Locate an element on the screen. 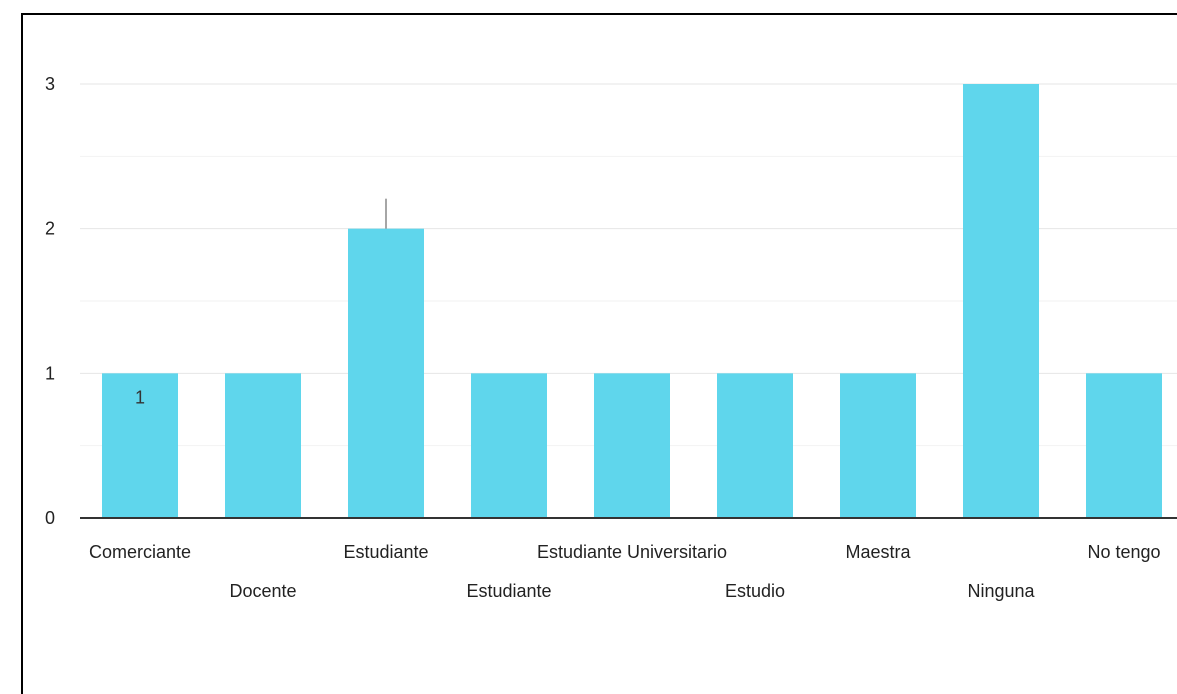 Image resolution: width=1177 pixels, height=694 pixels. x-category-label: Docente is located at coordinates (262, 591).